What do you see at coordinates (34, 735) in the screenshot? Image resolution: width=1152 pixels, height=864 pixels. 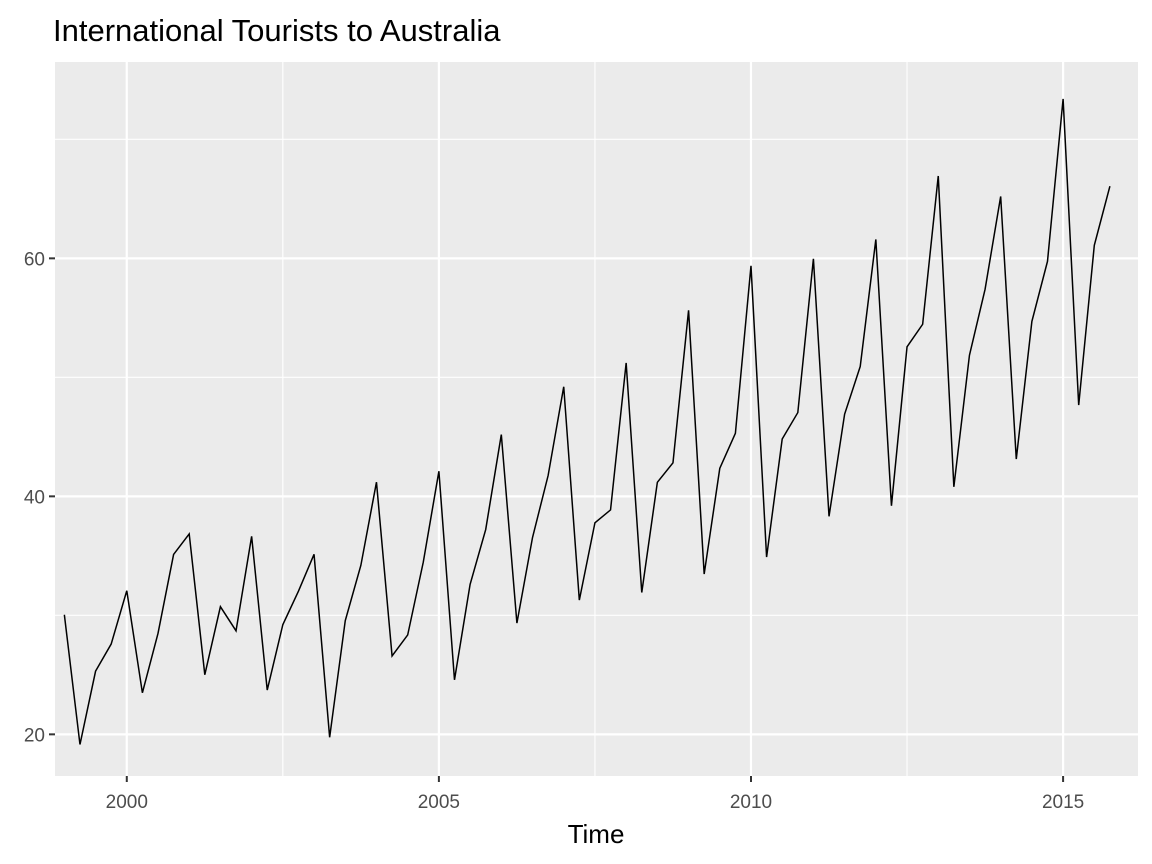 I see `y-tick-label: 20` at bounding box center [34, 735].